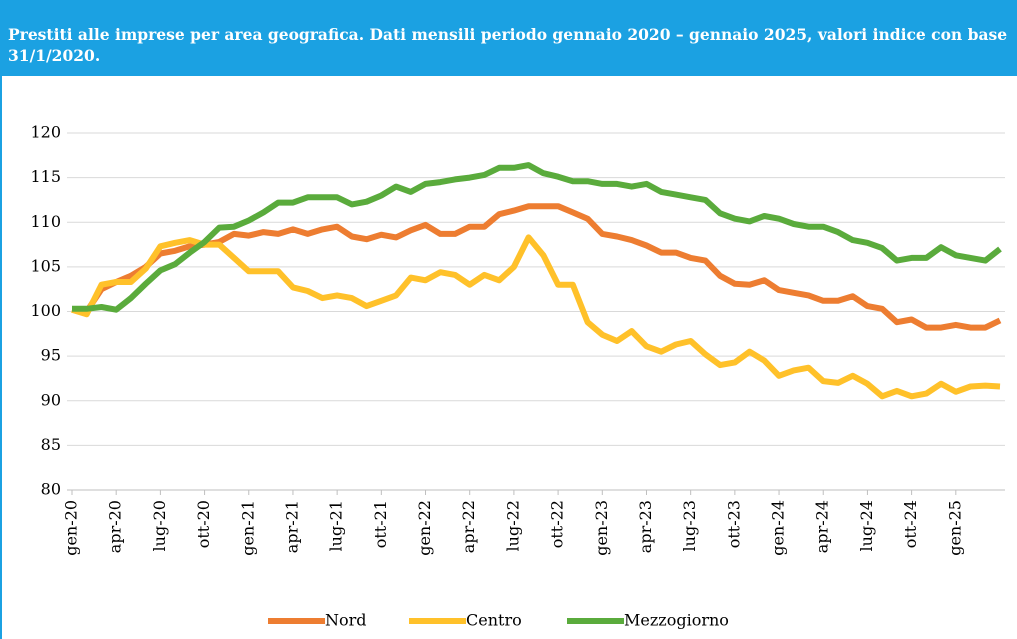  I want to click on y-tick-label: 80, so click(51, 489).